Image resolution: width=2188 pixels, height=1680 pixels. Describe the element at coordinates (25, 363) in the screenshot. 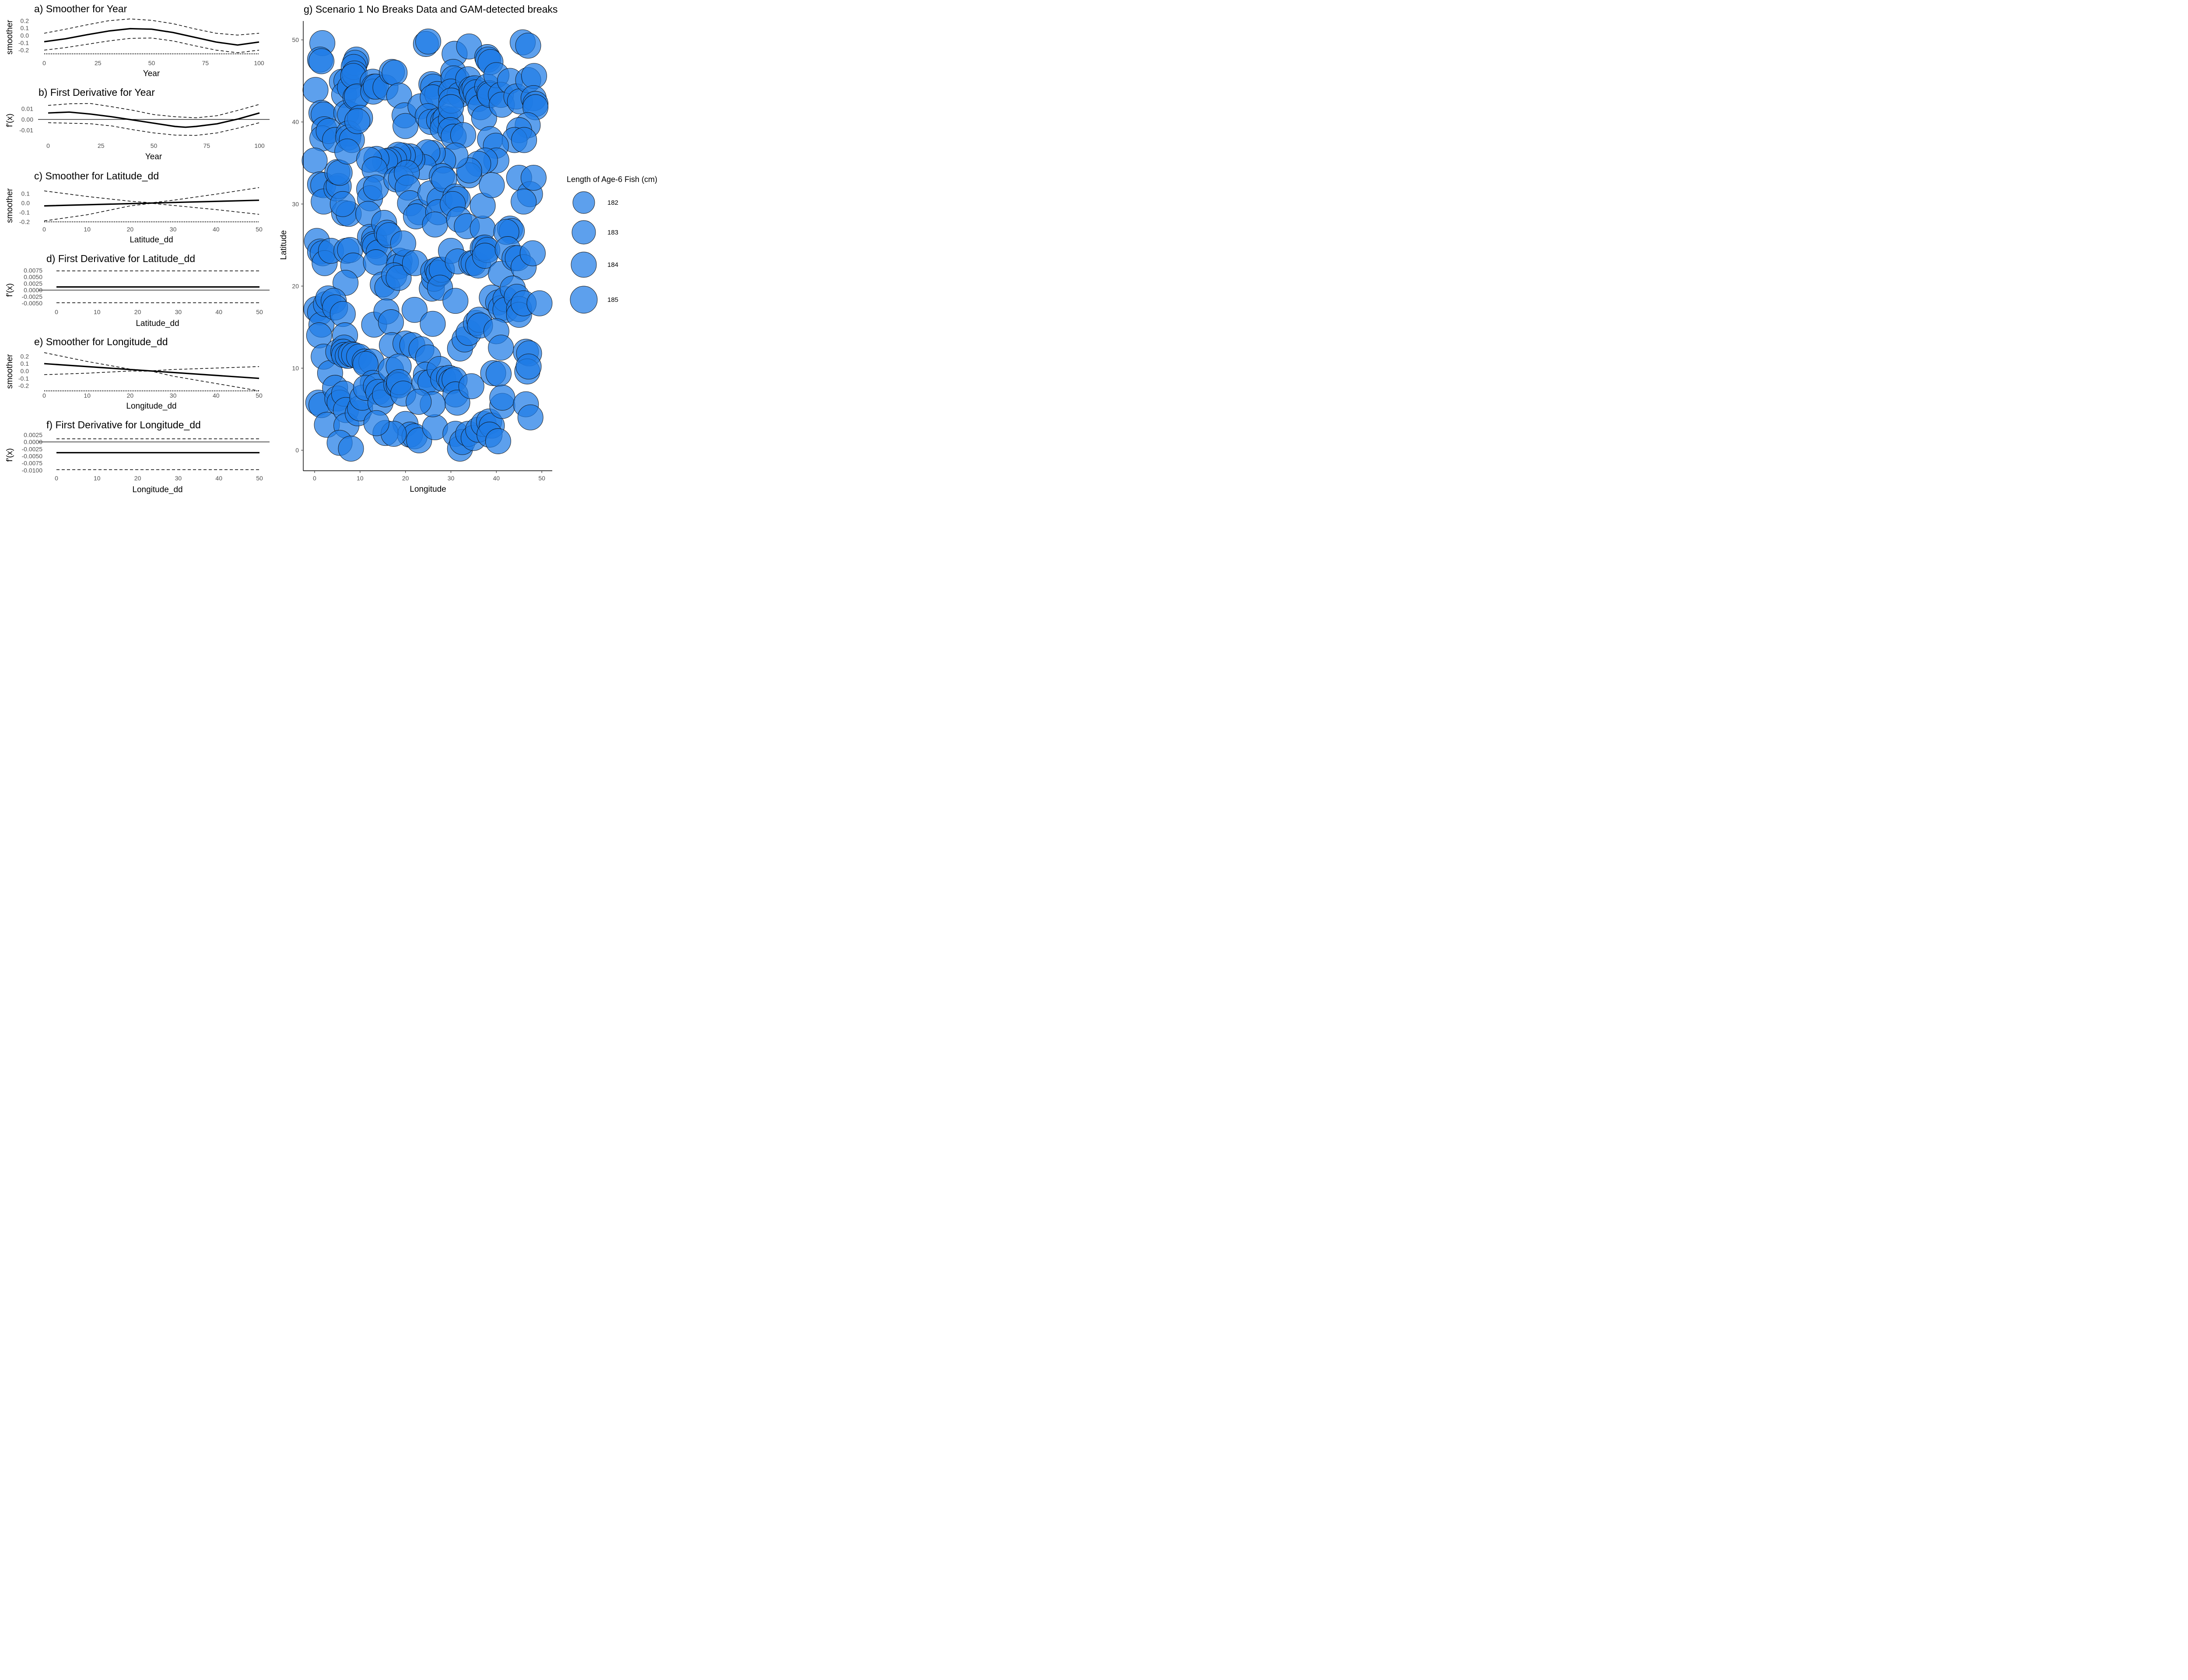

I see `panel-e-y-tick-label: 0.1` at that location.